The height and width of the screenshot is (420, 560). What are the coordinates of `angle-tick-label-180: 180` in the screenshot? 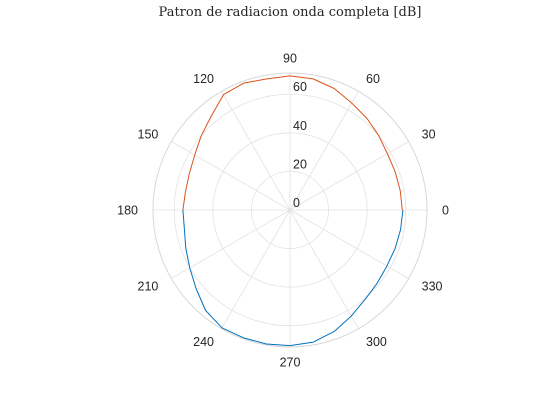 It's located at (127, 211).